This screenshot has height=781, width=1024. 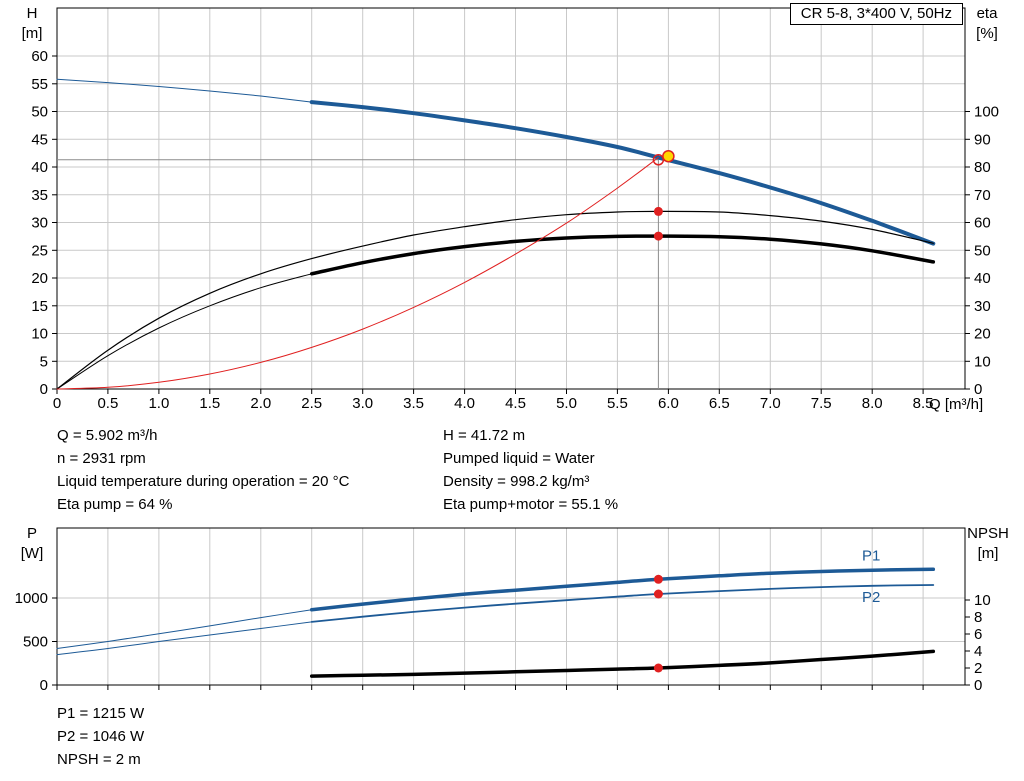 I want to click on svg-text: 80, so click(x=982, y=167).